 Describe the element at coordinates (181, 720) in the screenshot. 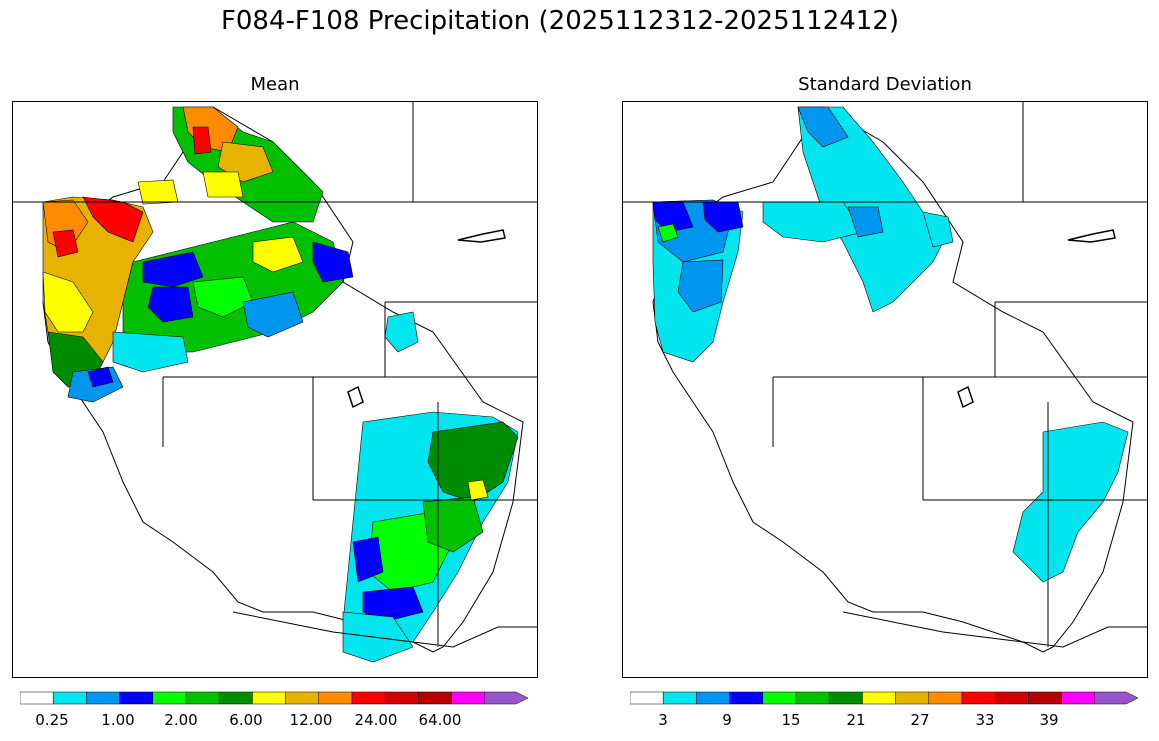

I see `mean-tick-label: 2.00` at that location.